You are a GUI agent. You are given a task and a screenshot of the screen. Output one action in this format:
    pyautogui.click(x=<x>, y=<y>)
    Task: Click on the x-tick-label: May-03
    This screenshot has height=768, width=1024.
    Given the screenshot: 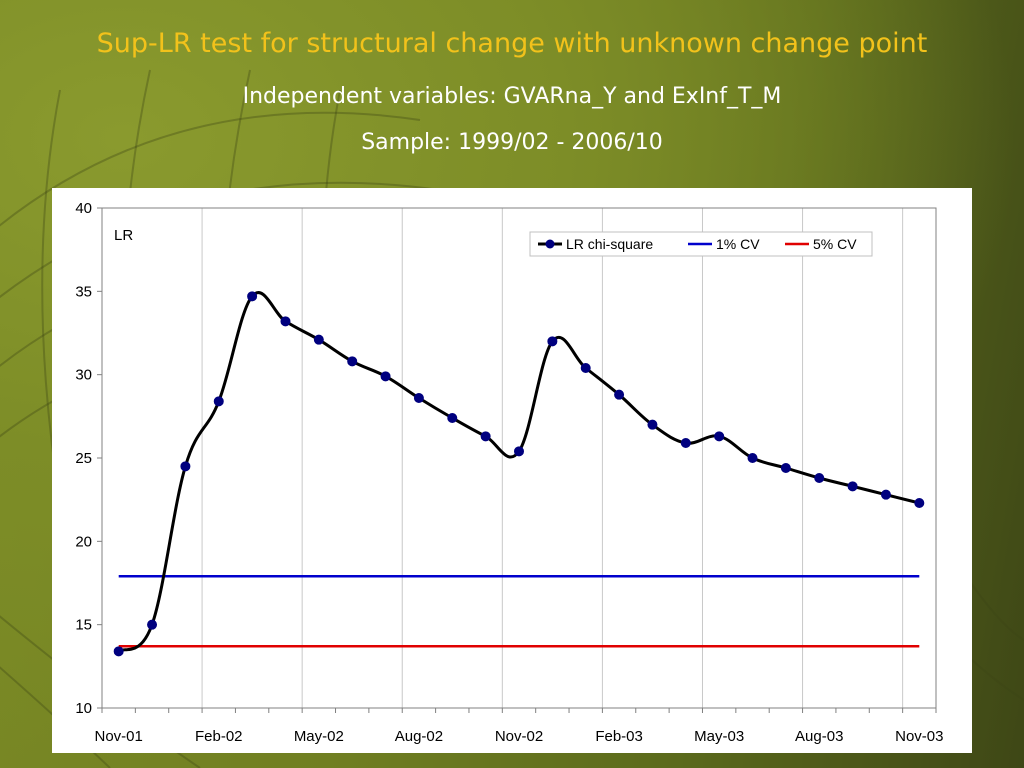 What is the action you would take?
    pyautogui.click(x=719, y=736)
    